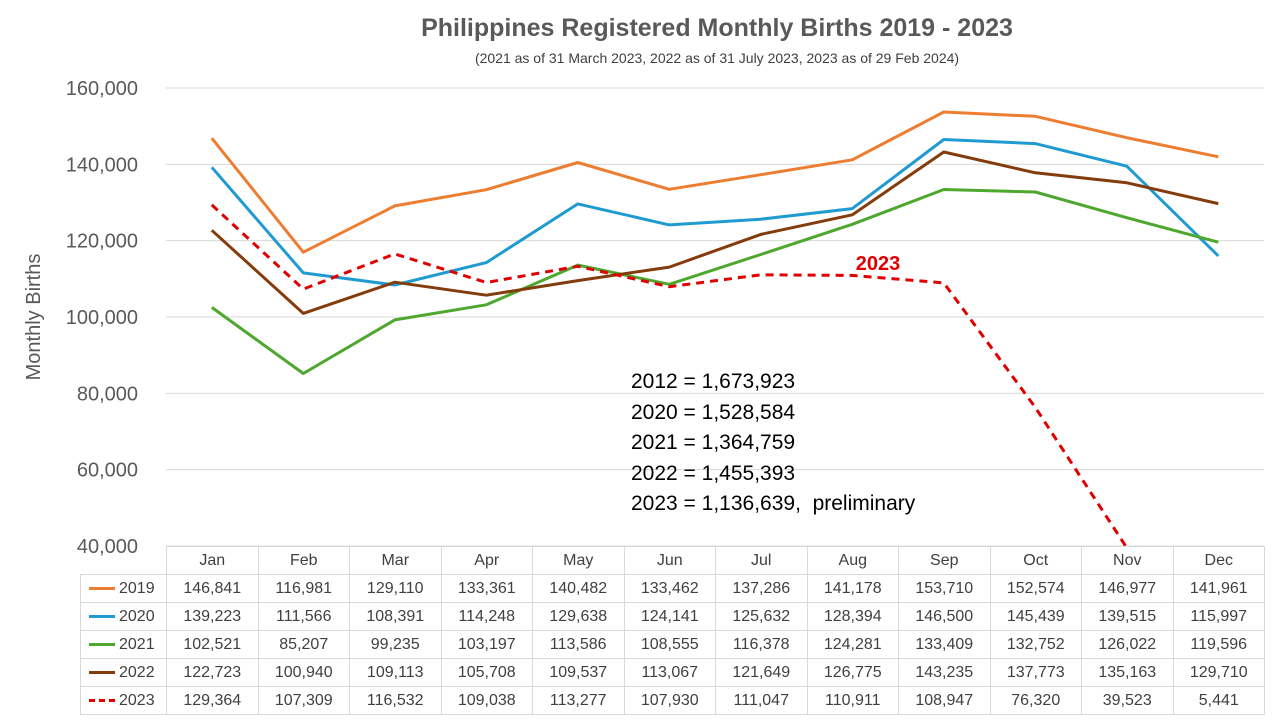 This screenshot has width=1280, height=720. What do you see at coordinates (761, 700) in the screenshot?
I see `data-label: 111,047` at bounding box center [761, 700].